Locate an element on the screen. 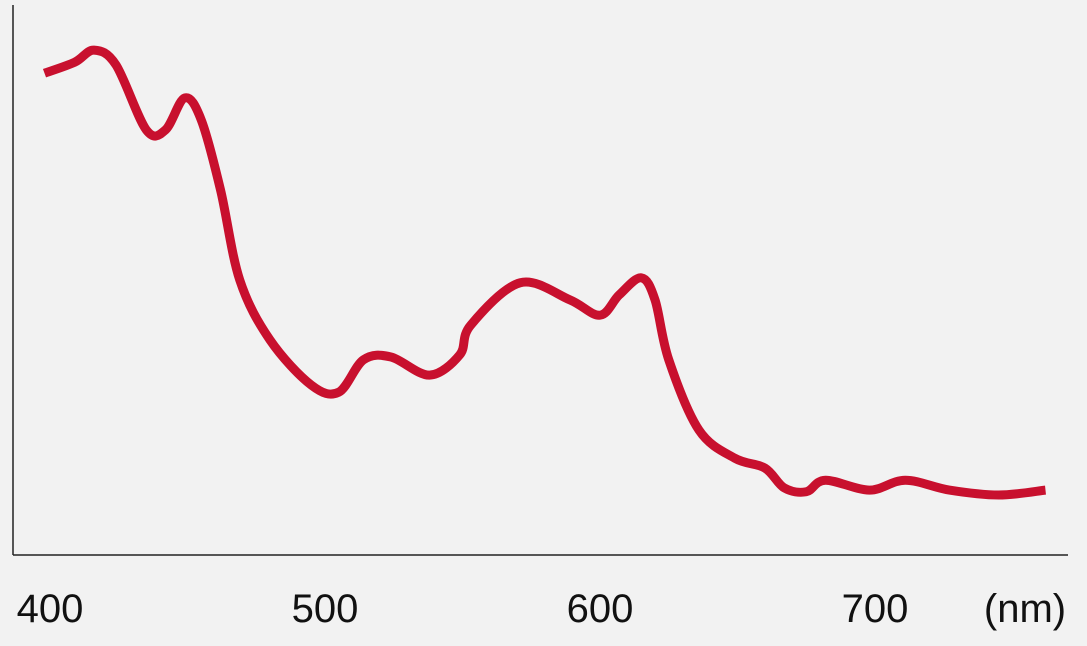 This screenshot has width=1087, height=646. x-tick-label: 500 is located at coordinates (325, 609).